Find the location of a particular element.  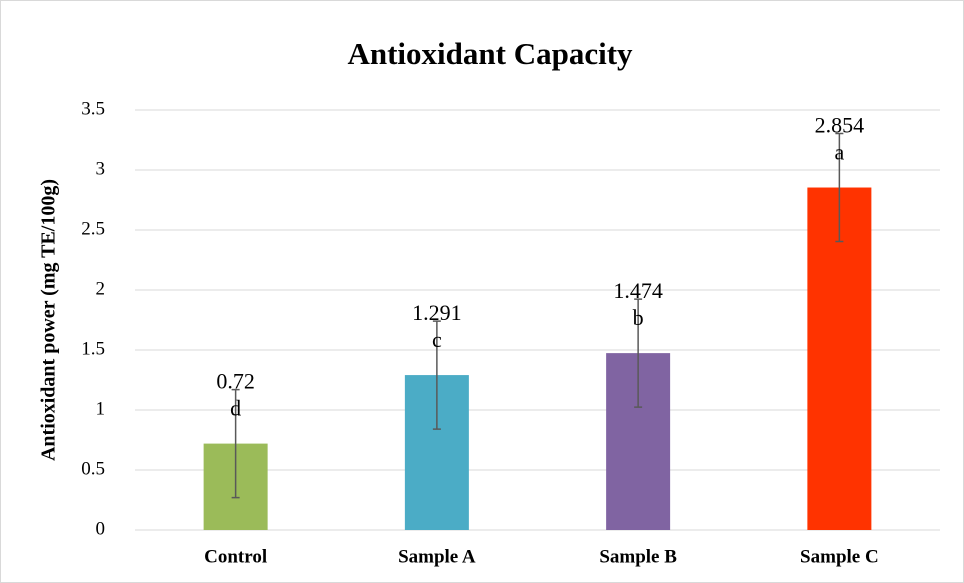

x-tick-label: Sample A is located at coordinates (437, 556).